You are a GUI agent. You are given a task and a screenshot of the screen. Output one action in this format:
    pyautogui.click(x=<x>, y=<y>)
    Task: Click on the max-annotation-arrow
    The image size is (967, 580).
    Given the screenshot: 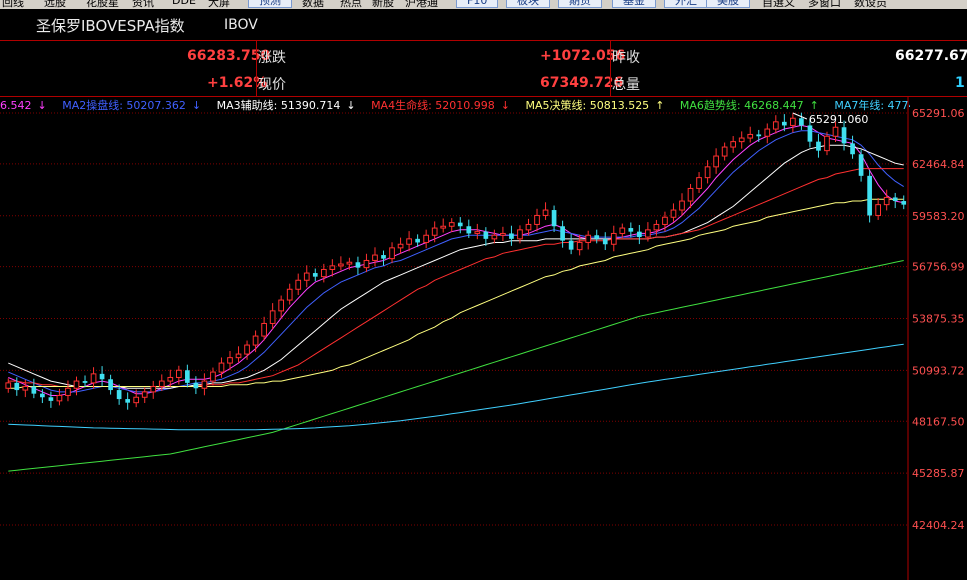 What is the action you would take?
    pyautogui.click(x=800, y=116)
    